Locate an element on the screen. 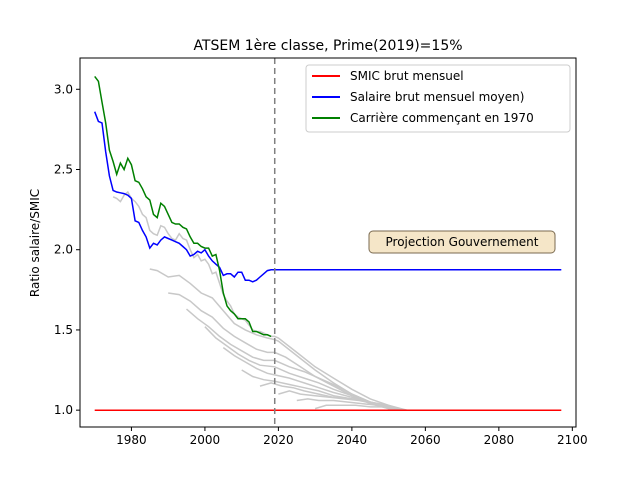  x-tick-label-2040: 2040 is located at coordinates (352, 440).